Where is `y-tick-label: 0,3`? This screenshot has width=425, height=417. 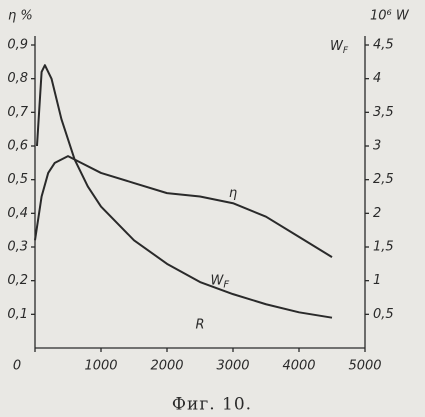
y-tick-label: 0,3 is located at coordinates (17, 247).